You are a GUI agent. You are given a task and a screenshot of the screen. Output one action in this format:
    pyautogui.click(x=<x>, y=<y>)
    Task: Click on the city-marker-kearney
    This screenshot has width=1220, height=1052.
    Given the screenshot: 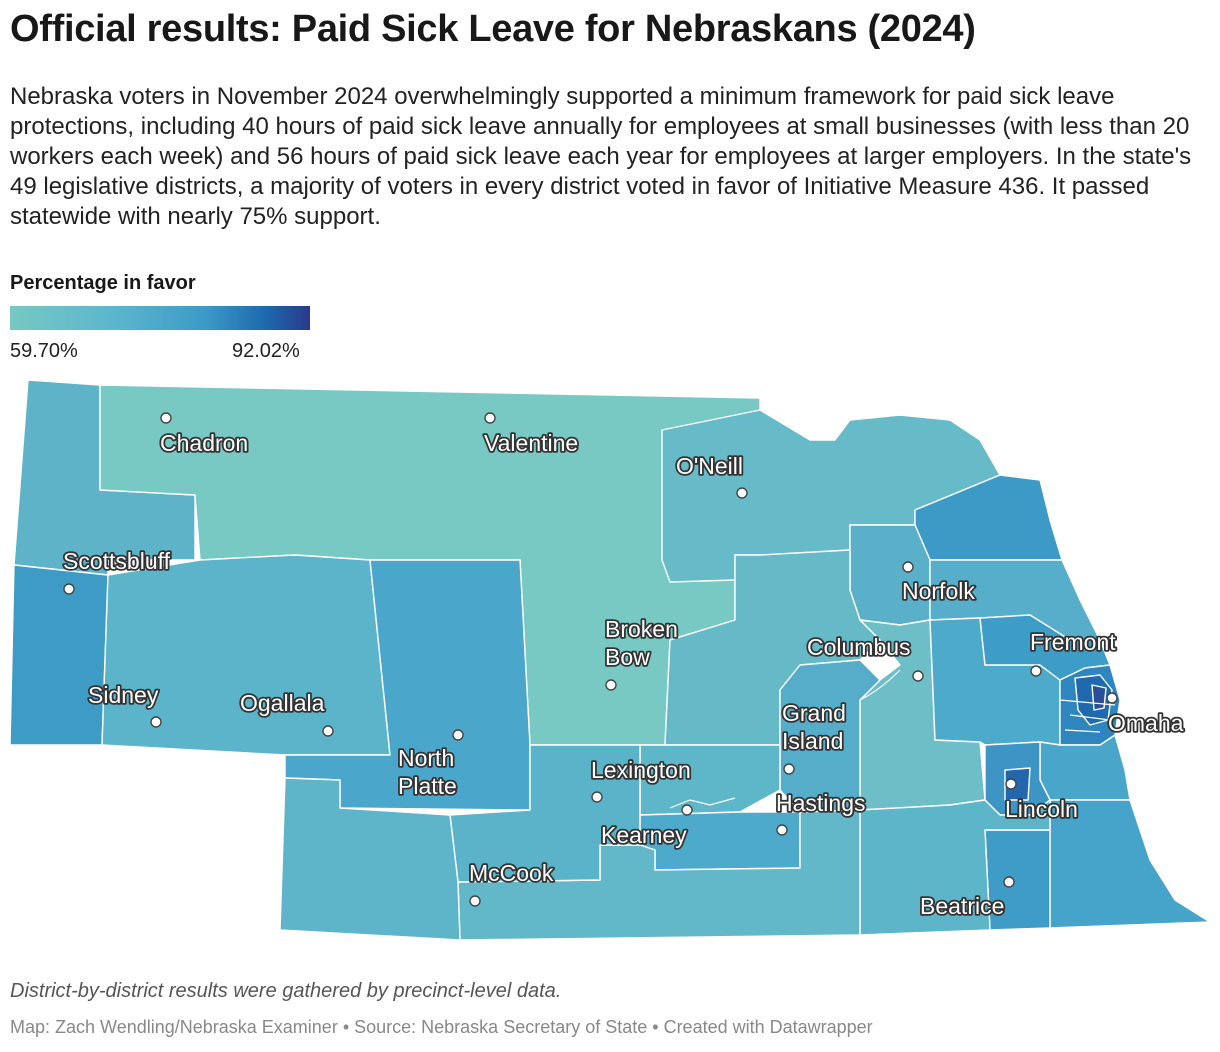 What is the action you would take?
    pyautogui.click(x=687, y=810)
    